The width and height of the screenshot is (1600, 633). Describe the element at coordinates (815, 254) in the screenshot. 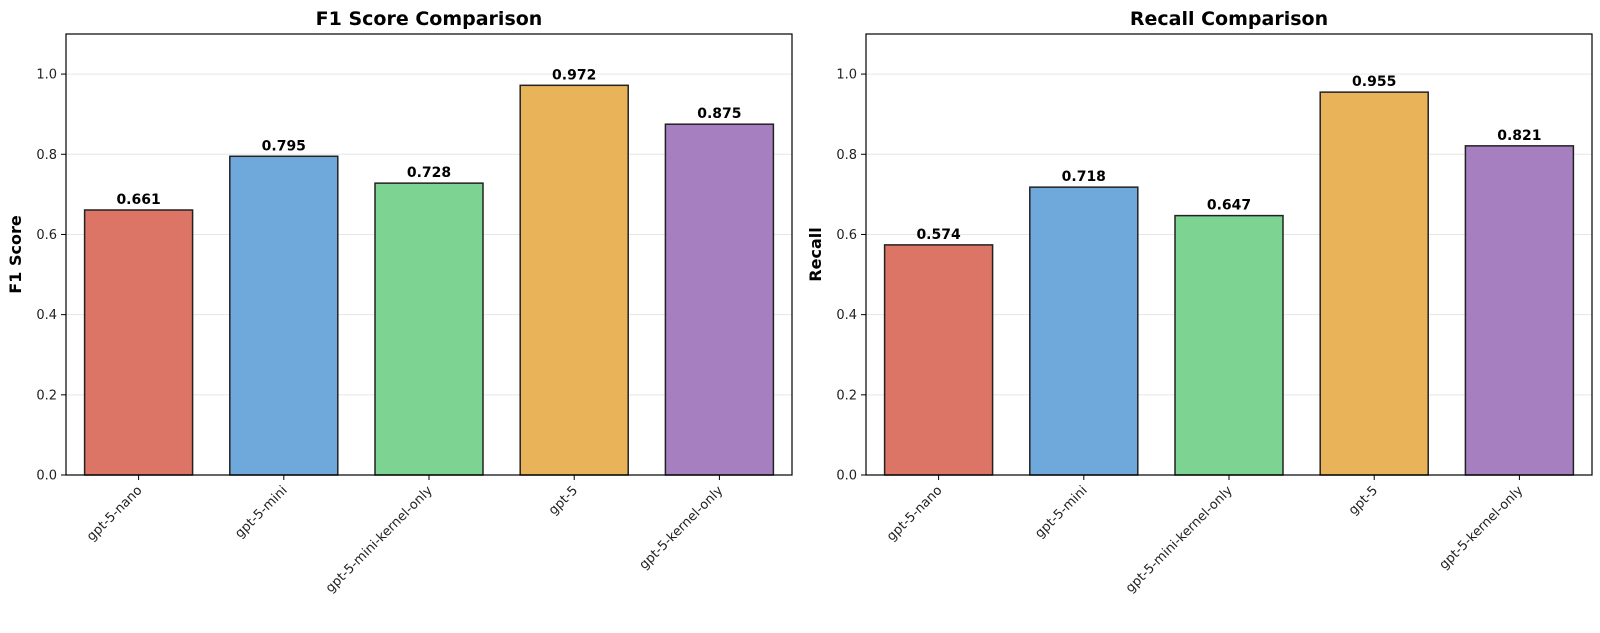

I see `y-axis-label: Recall` at that location.